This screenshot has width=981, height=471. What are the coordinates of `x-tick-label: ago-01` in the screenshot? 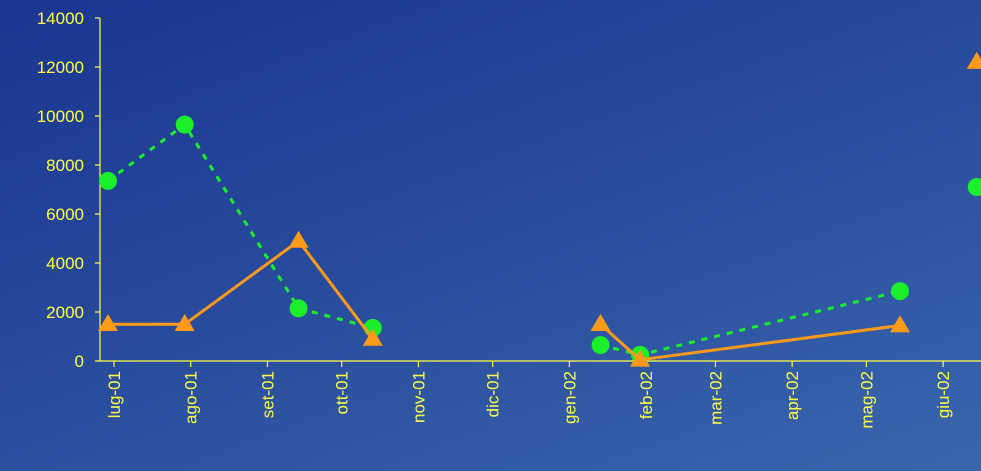 It's located at (191, 397).